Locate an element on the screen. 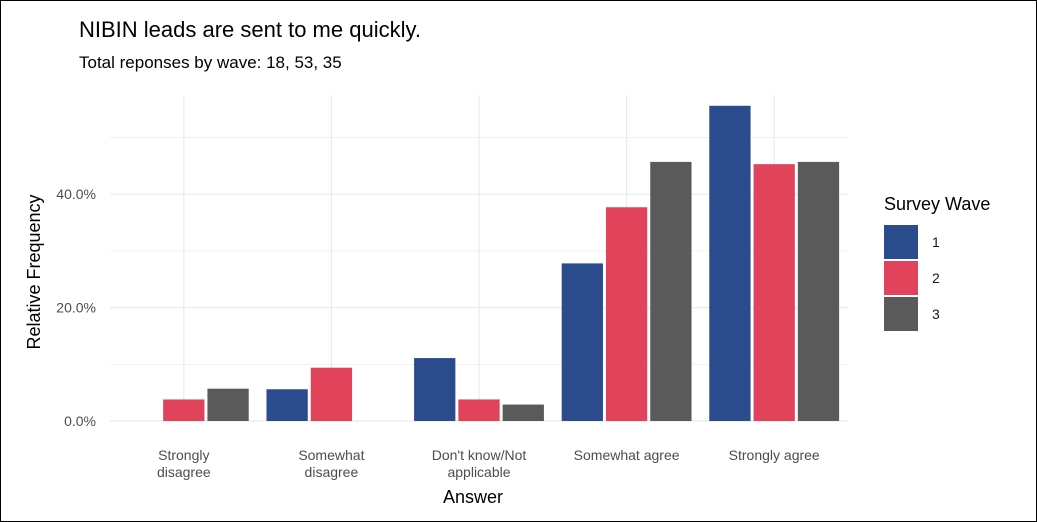 The image size is (1037, 522). y-tick-label: 20.0% is located at coordinates (76, 308).